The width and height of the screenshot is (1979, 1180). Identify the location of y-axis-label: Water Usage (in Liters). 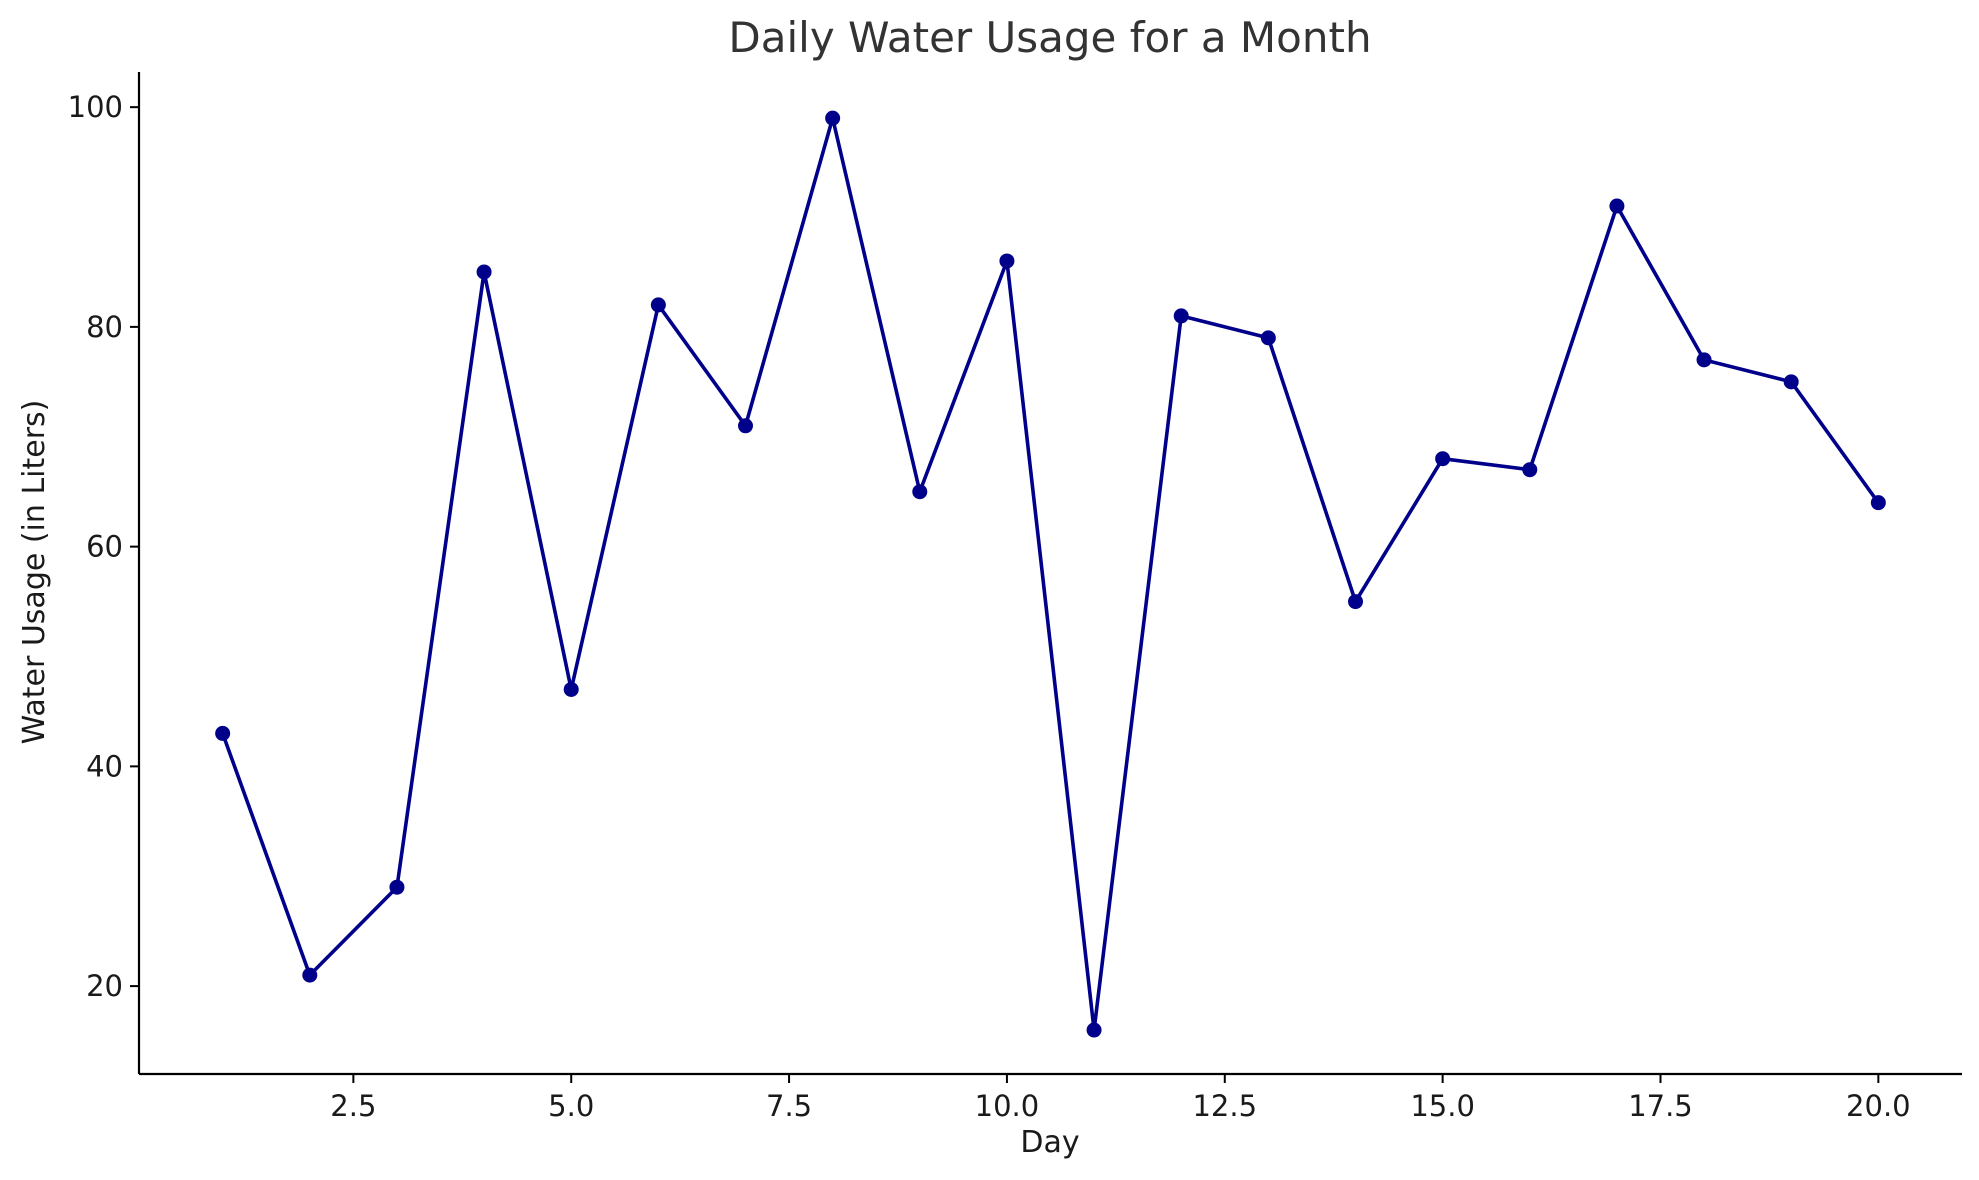
(34, 572).